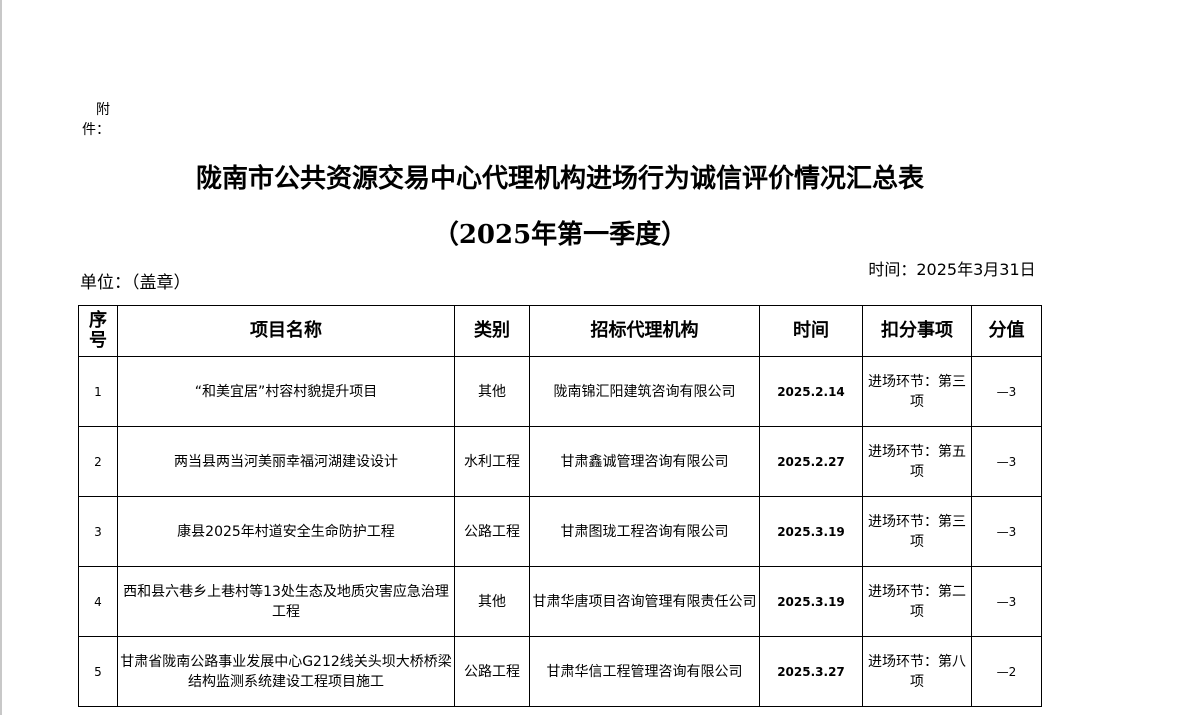  What do you see at coordinates (644, 601) in the screenshot?
I see `cell-agency: 甘肃华唐项目咨询管理有限责任公司` at bounding box center [644, 601].